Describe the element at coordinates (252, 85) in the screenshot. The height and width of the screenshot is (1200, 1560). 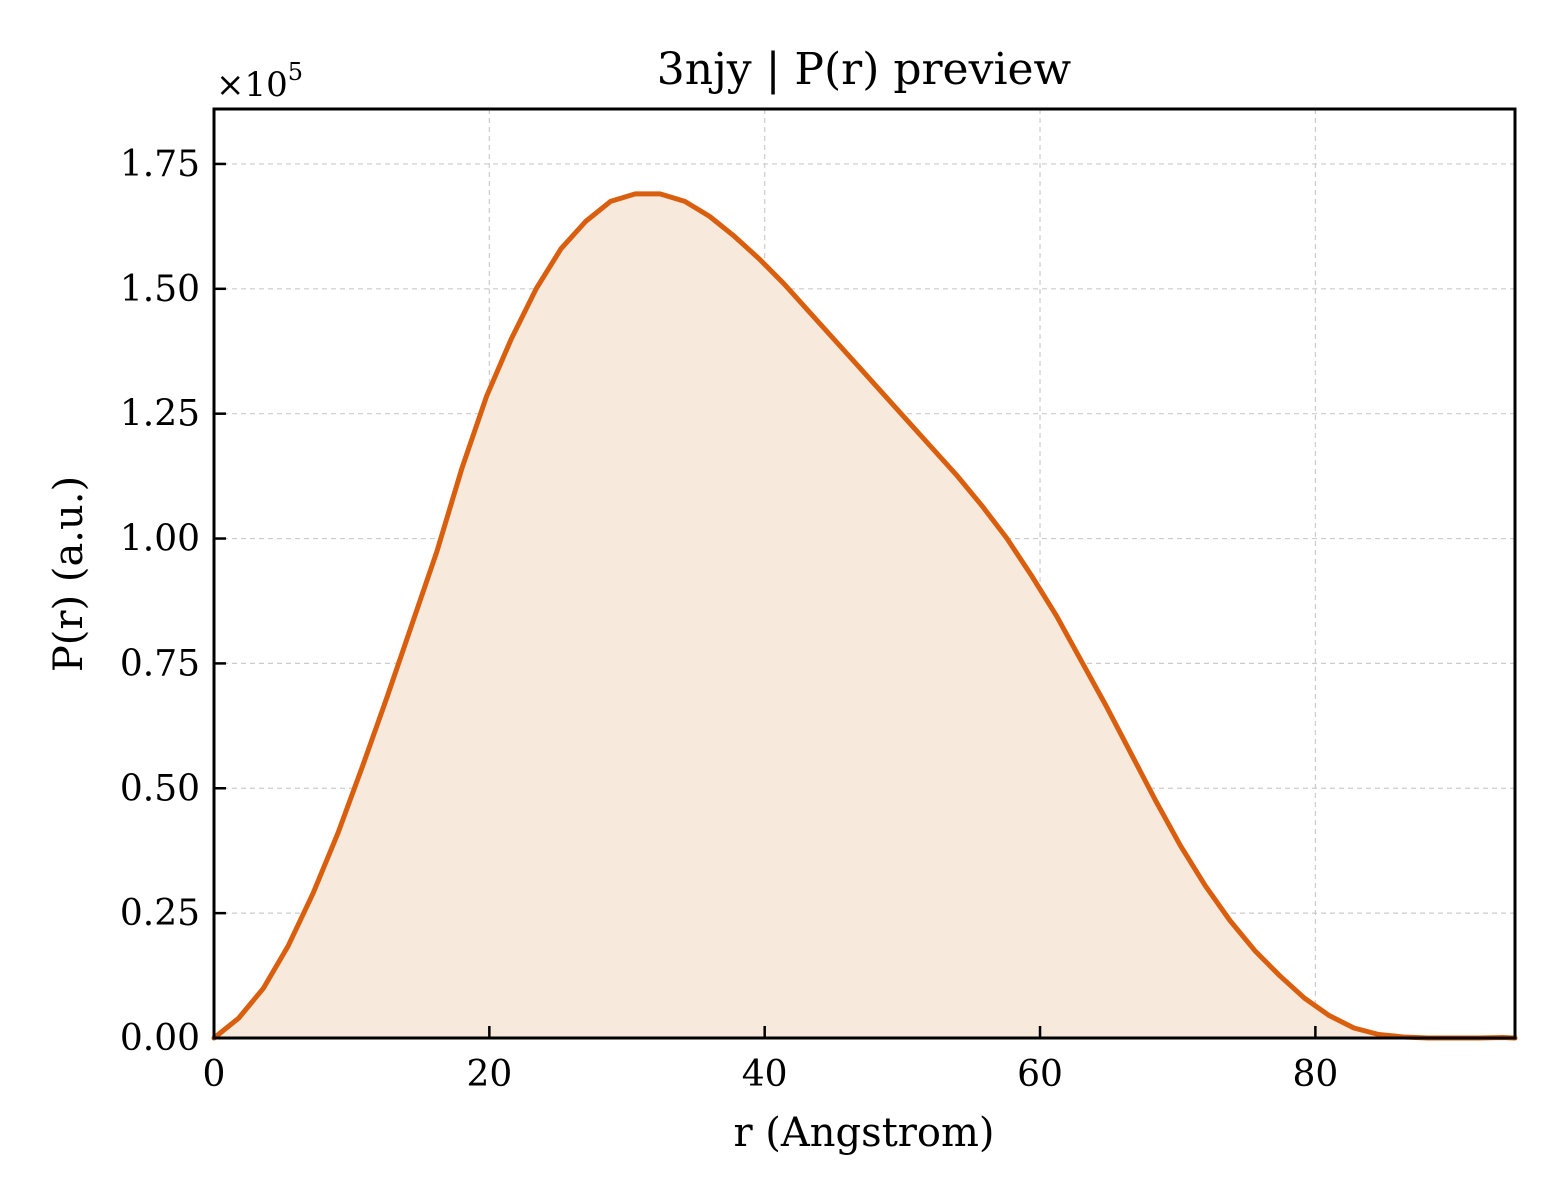
I see `y-axis-offset-base: ×10` at that location.